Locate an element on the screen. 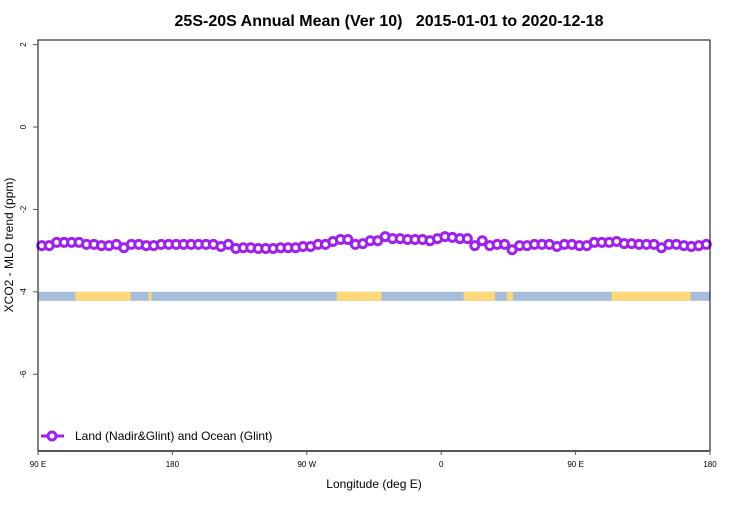 This screenshot has height=505, width=750. x-axis: 90 E 180 90 W 0 90 E 180 is located at coordinates (373, 460).